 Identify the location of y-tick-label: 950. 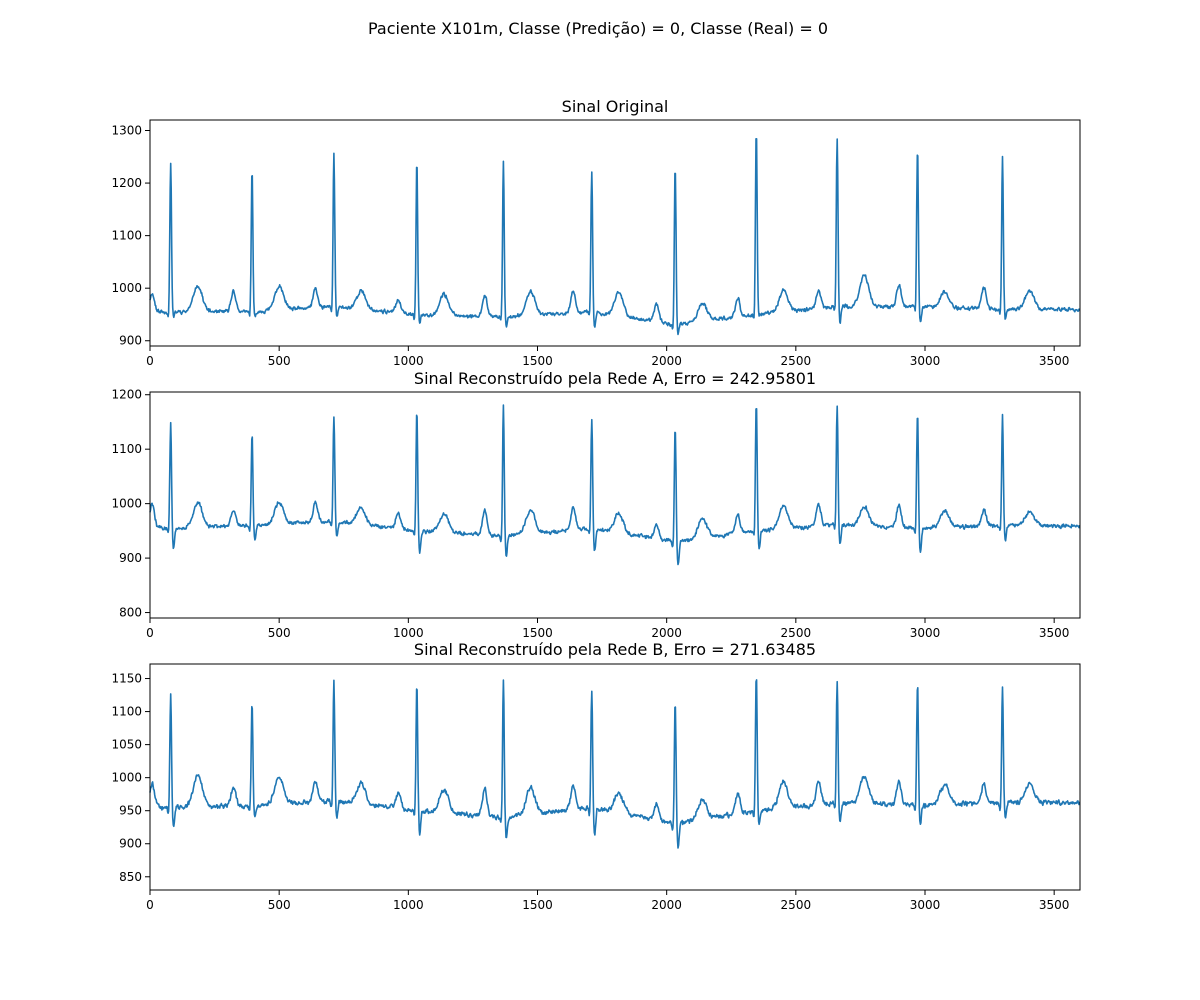
(130, 811).